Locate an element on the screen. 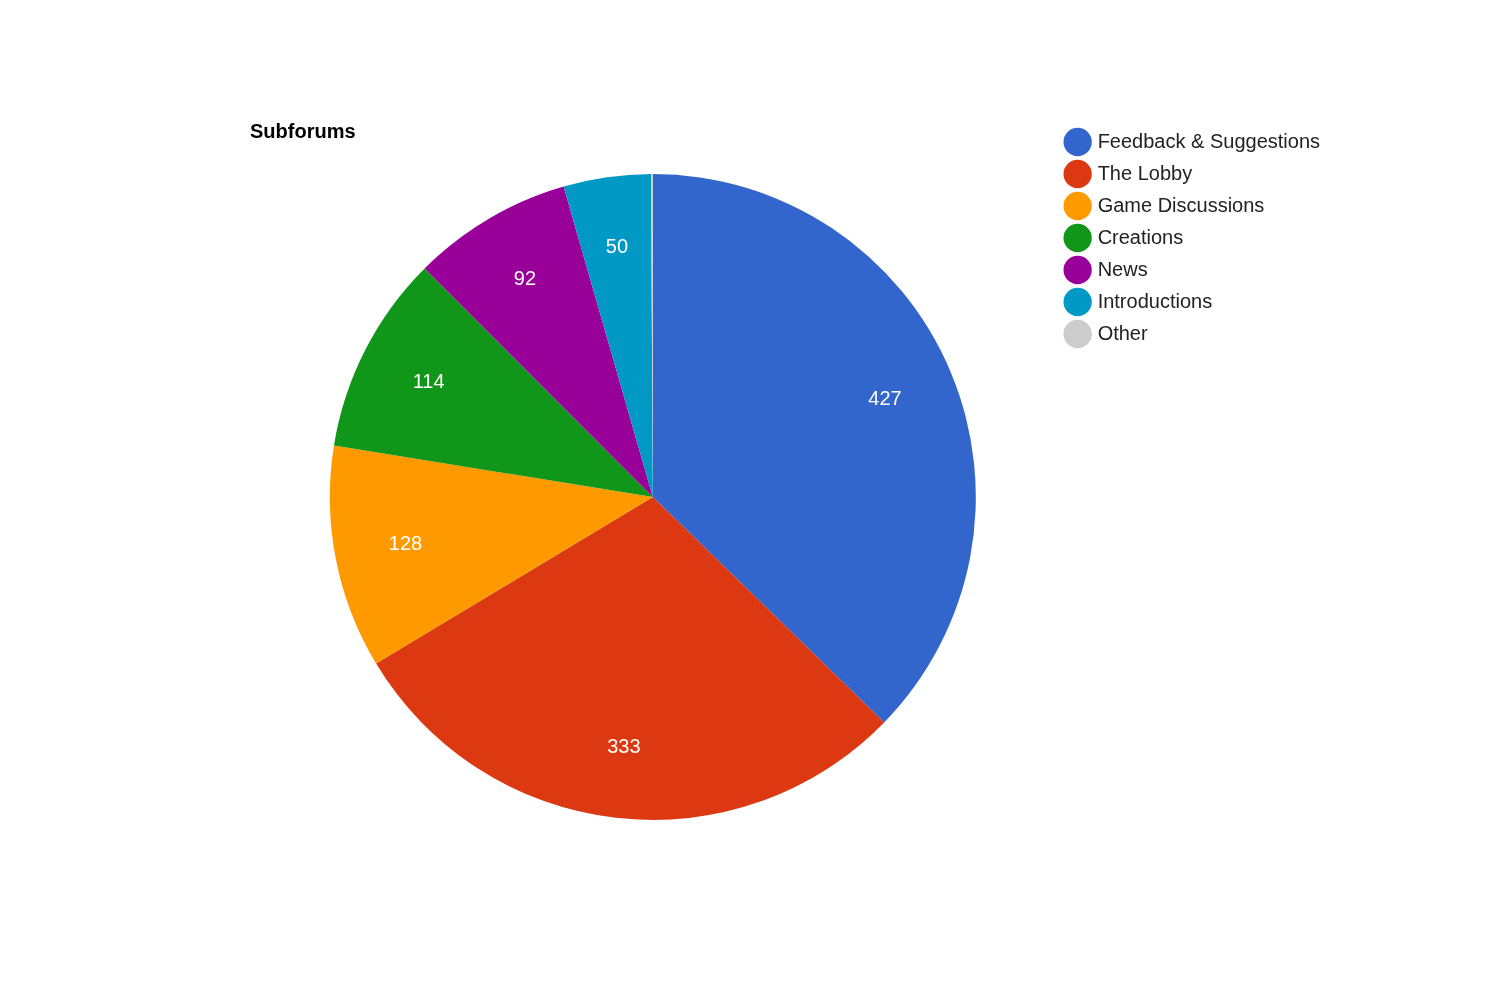  legend-label: Other is located at coordinates (1122, 332).